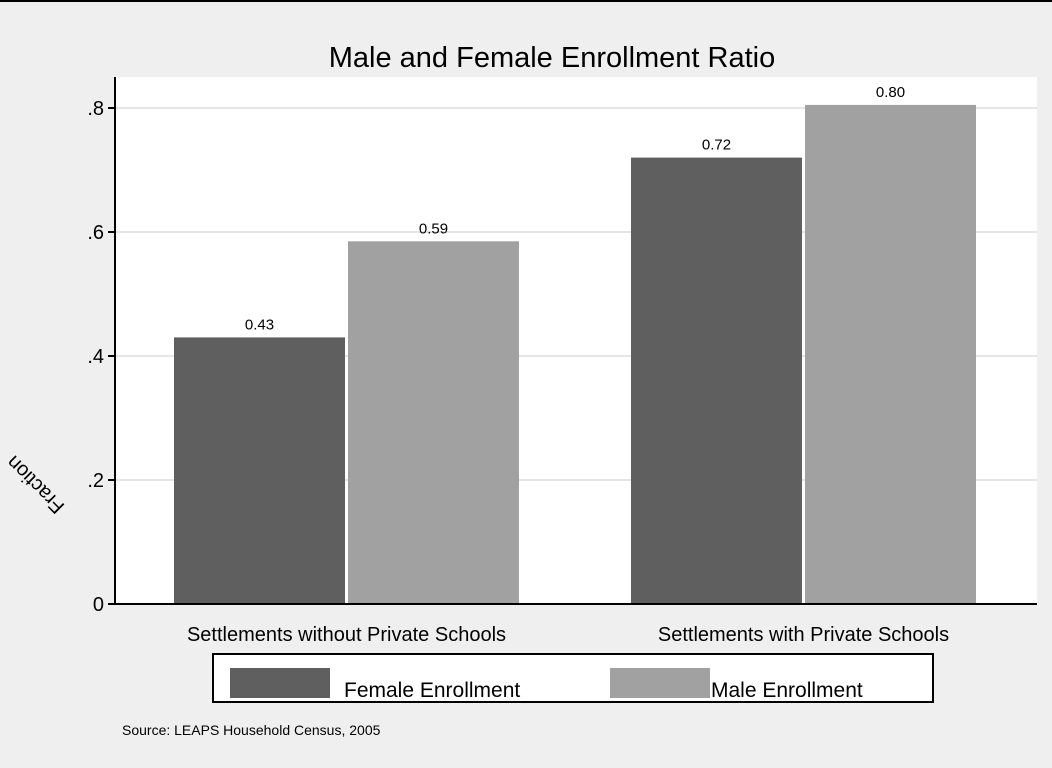 The image size is (1052, 768). I want to click on bar-value-label: 0.72, so click(716, 145).